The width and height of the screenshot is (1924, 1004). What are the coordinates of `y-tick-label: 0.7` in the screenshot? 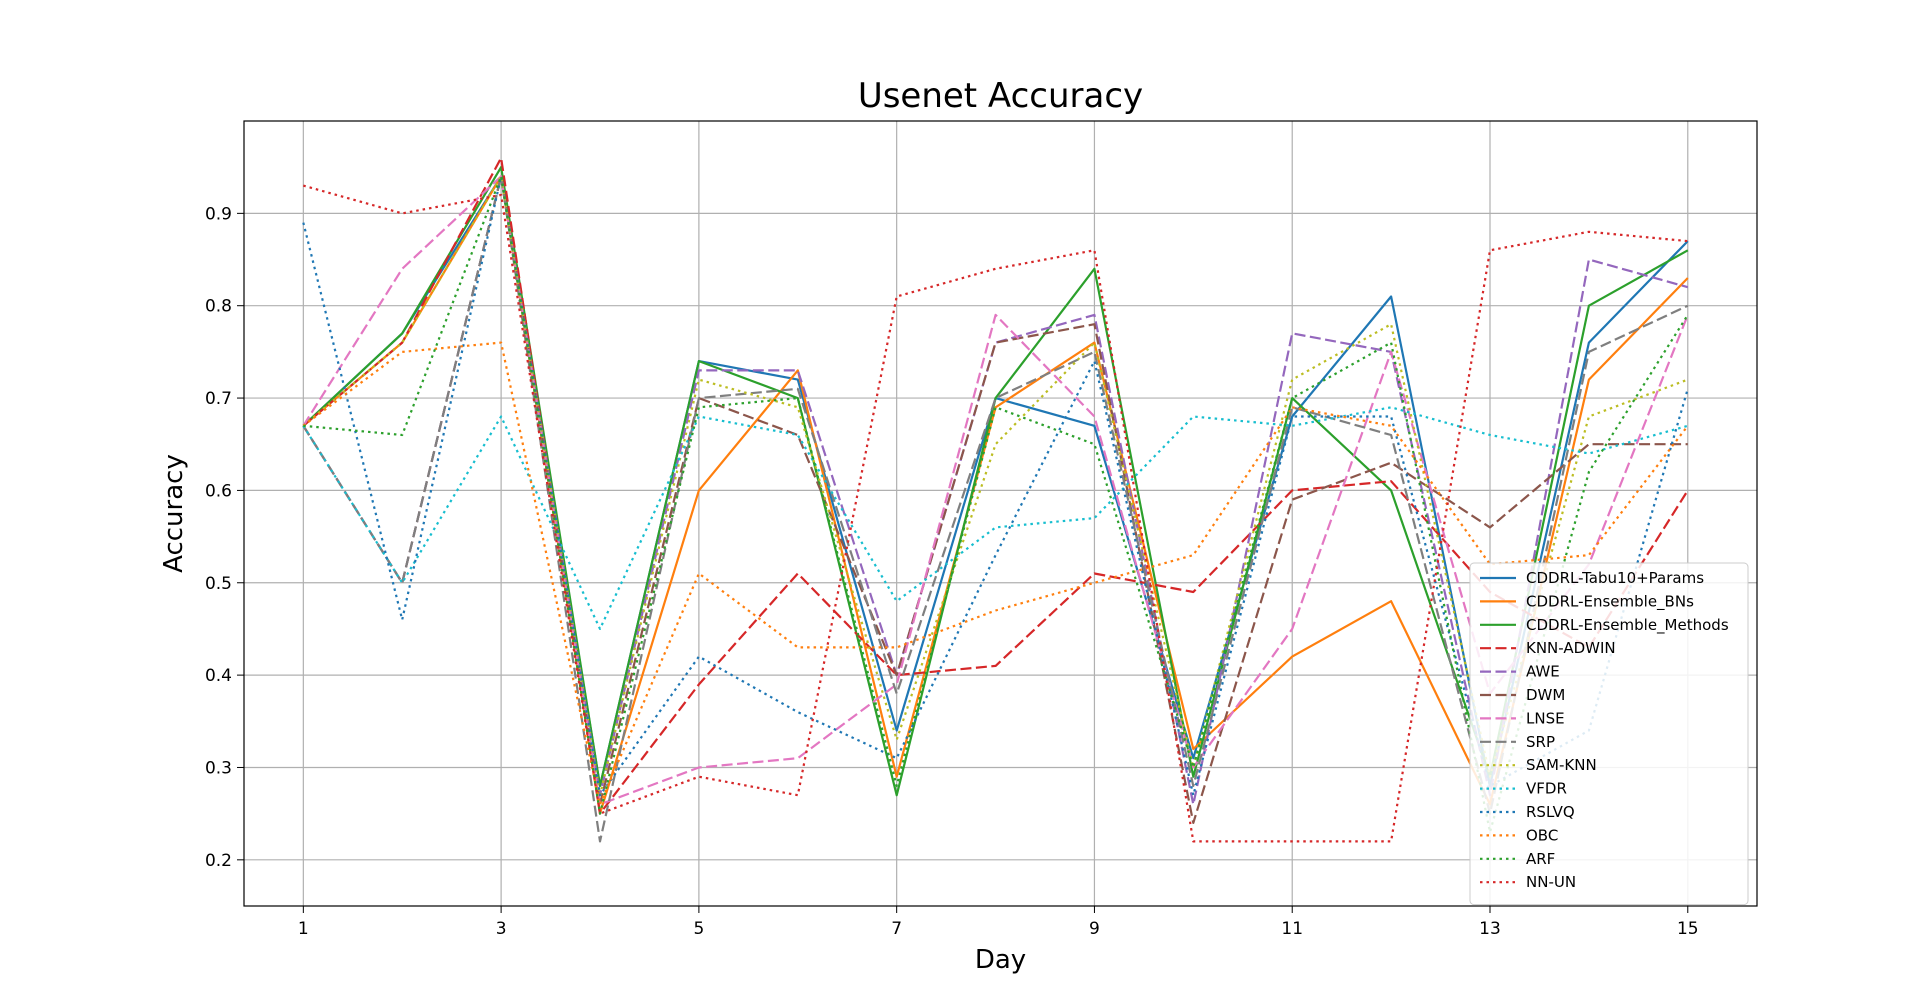 It's located at (218, 399).